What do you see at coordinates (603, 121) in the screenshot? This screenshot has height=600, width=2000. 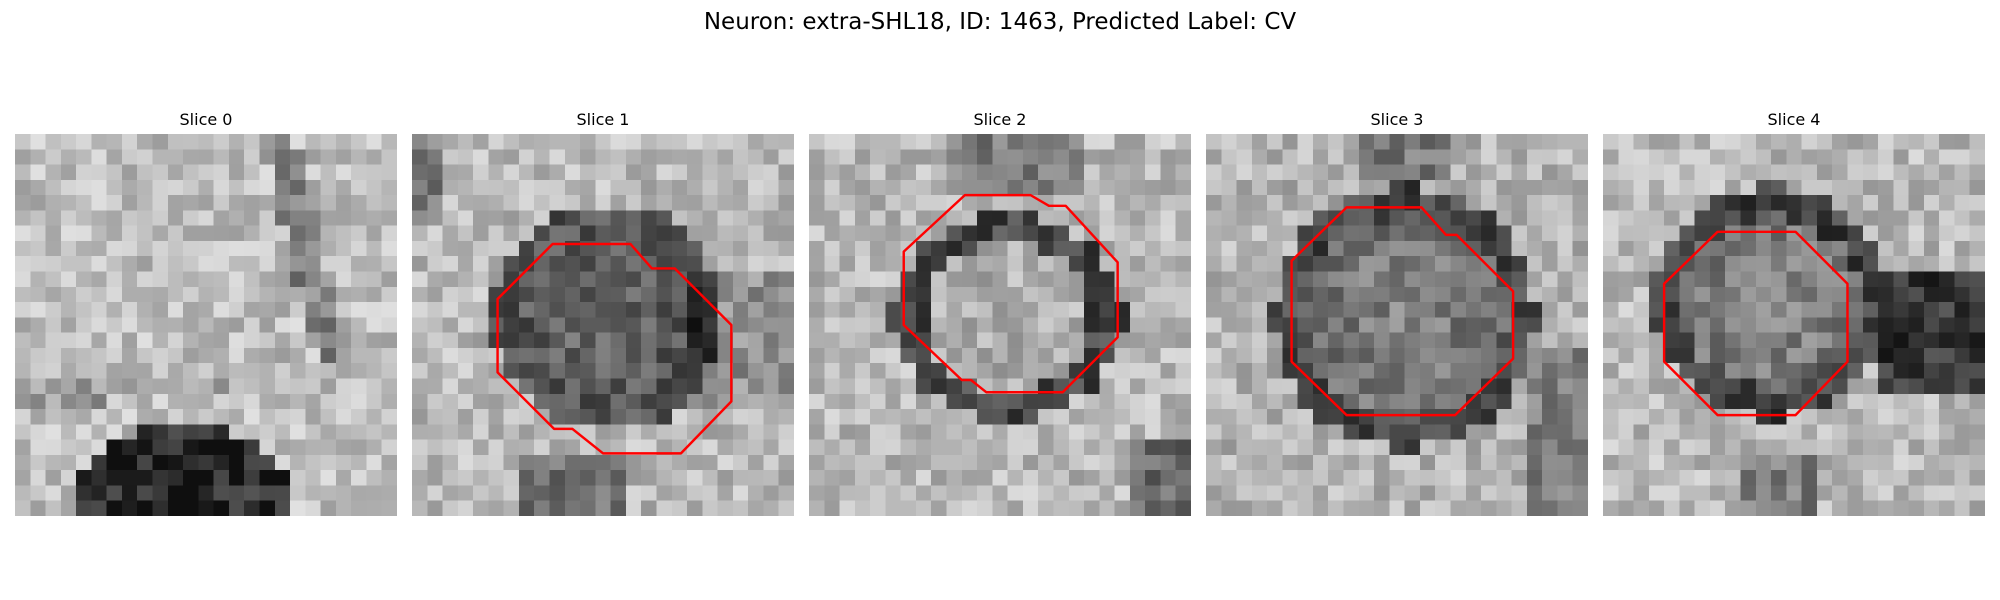 I see `slice-title-1: Slice 1` at bounding box center [603, 121].